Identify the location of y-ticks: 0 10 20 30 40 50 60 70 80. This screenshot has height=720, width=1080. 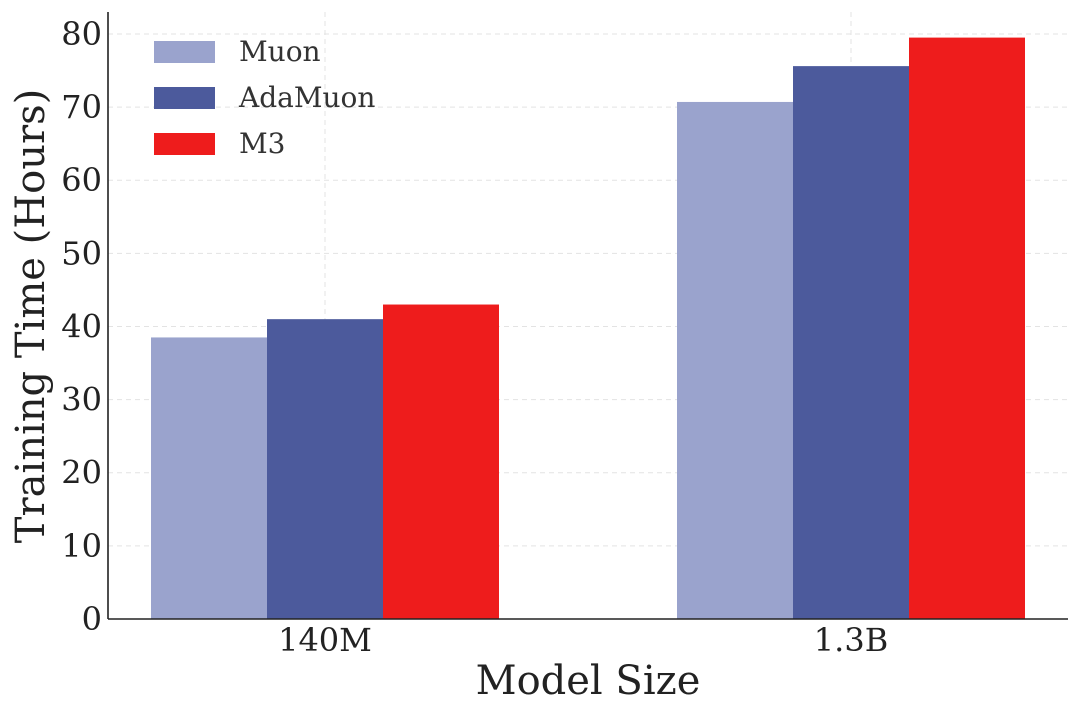
(81, 326).